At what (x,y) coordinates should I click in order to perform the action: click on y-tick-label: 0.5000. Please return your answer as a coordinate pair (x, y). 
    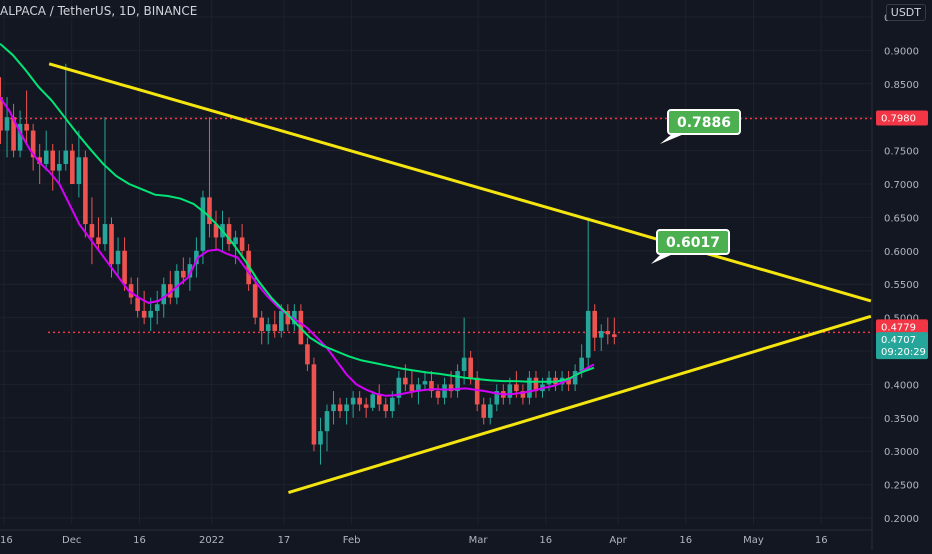
    Looking at the image, I should click on (901, 319).